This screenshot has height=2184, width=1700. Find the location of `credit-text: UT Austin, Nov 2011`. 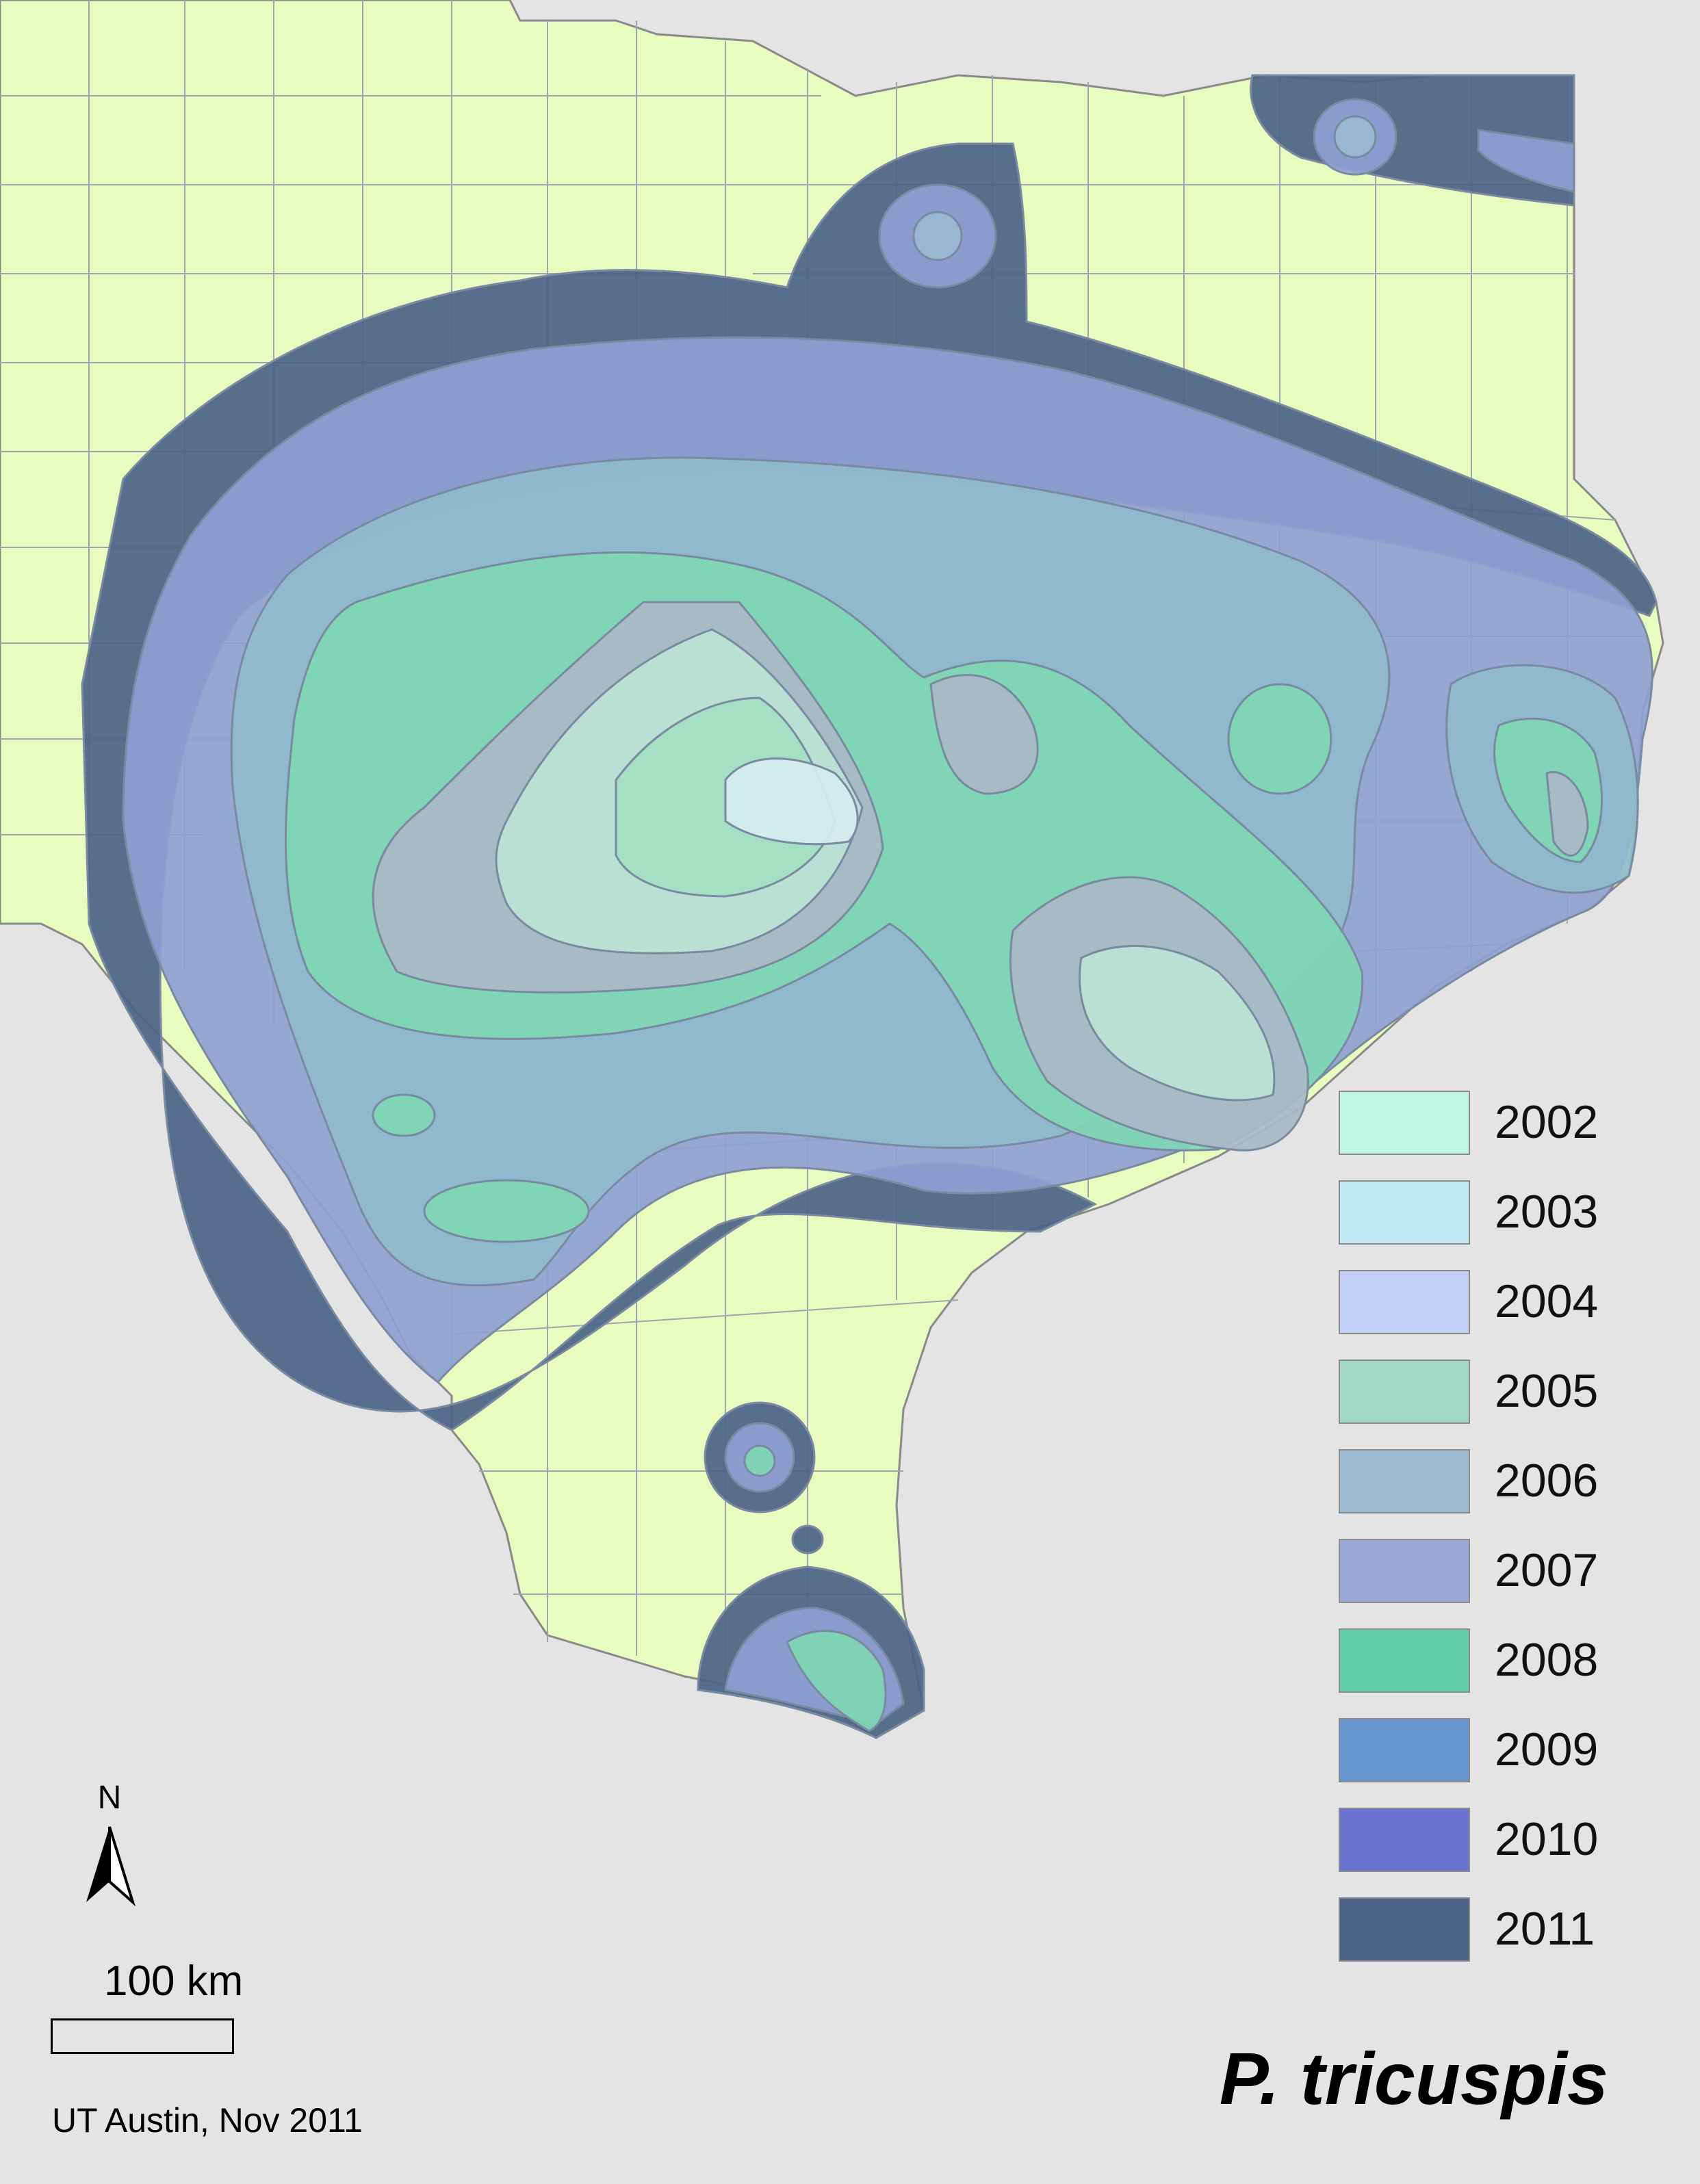

credit-text: UT Austin, Nov 2011 is located at coordinates (207, 2120).